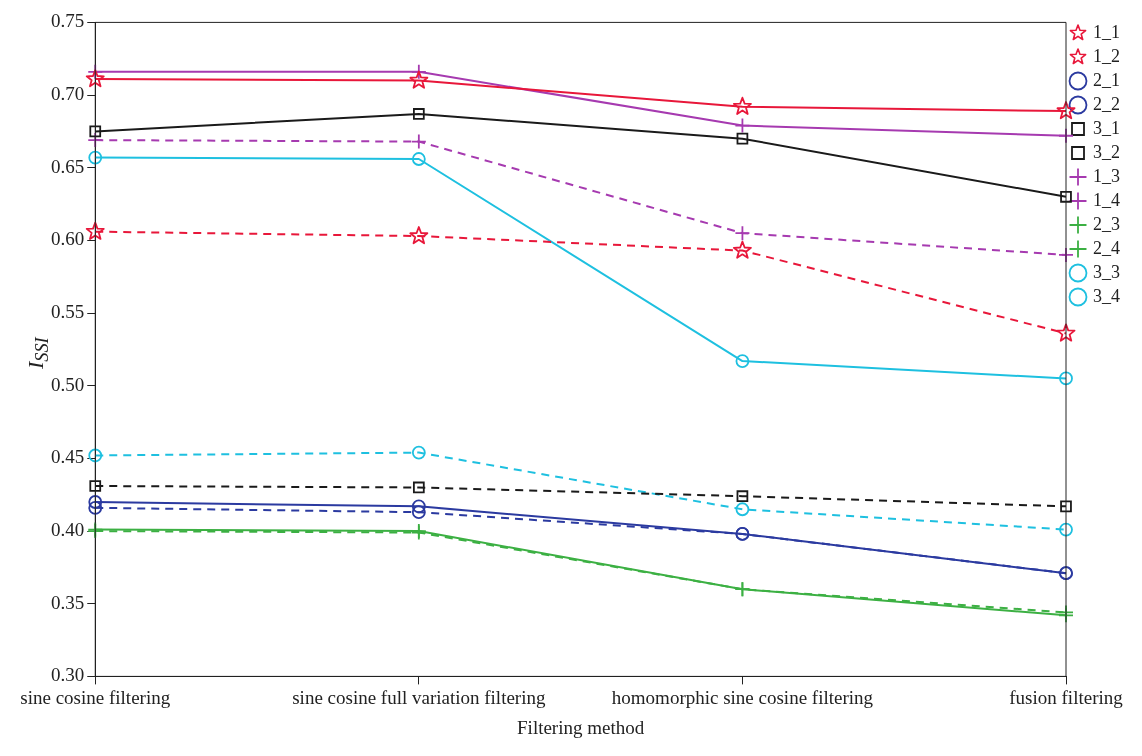  Describe the element at coordinates (742, 697) in the screenshot. I see `x-tick-label: homomorphic sine cosine filtering` at that location.